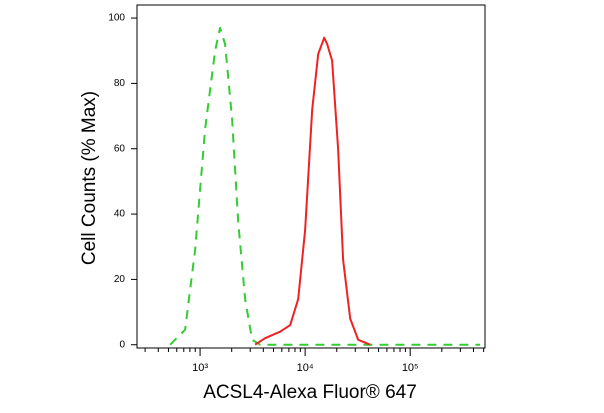 This screenshot has width=604, height=413. Describe the element at coordinates (89, 178) in the screenshot. I see `y-axis-label: Cell Counts (% Max)` at that location.